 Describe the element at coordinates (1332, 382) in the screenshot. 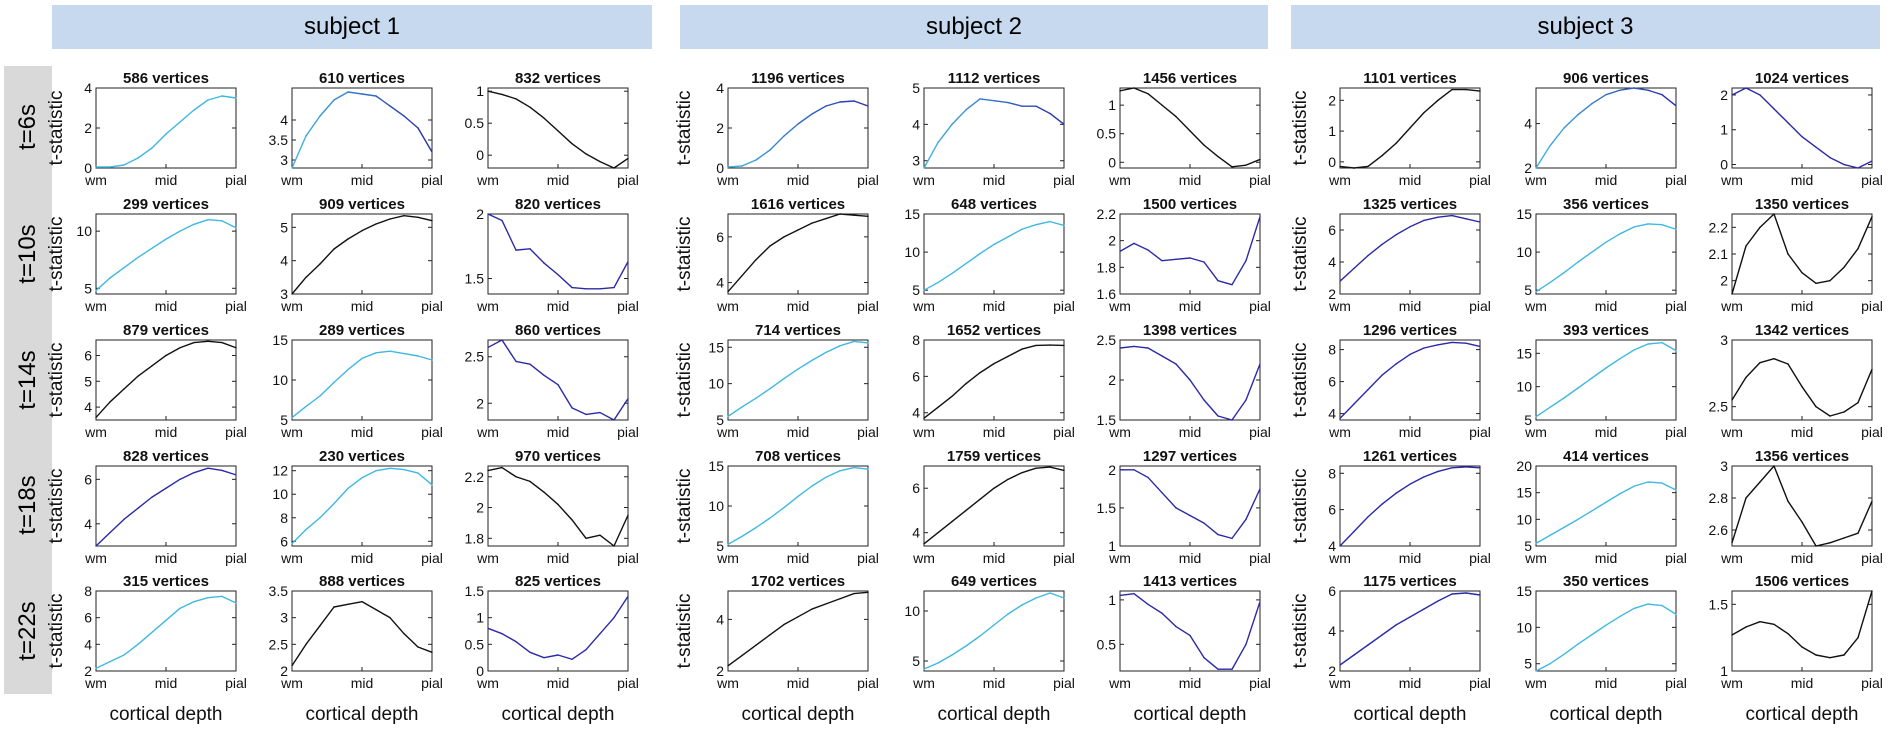

I see `y-tick-label: 6` at that location.